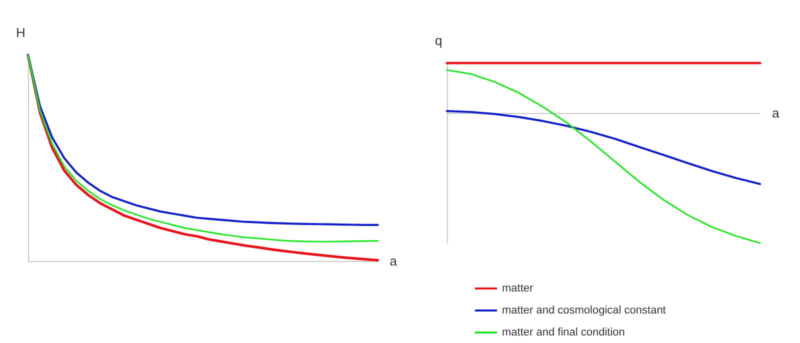 Image resolution: width=800 pixels, height=343 pixels. What do you see at coordinates (563, 332) in the screenshot?
I see `legend-label: matter and final condition` at bounding box center [563, 332].